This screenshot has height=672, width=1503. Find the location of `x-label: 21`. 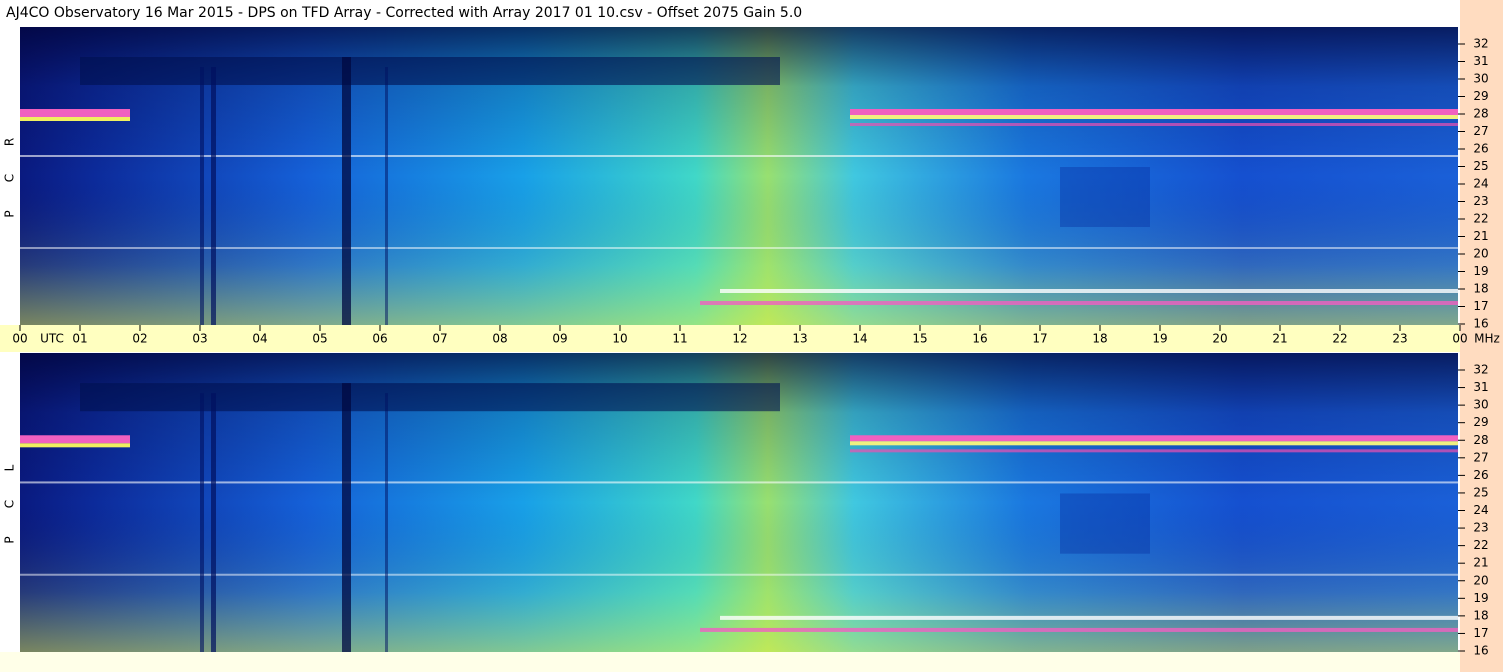

x-label: 21 is located at coordinates (1279, 339).